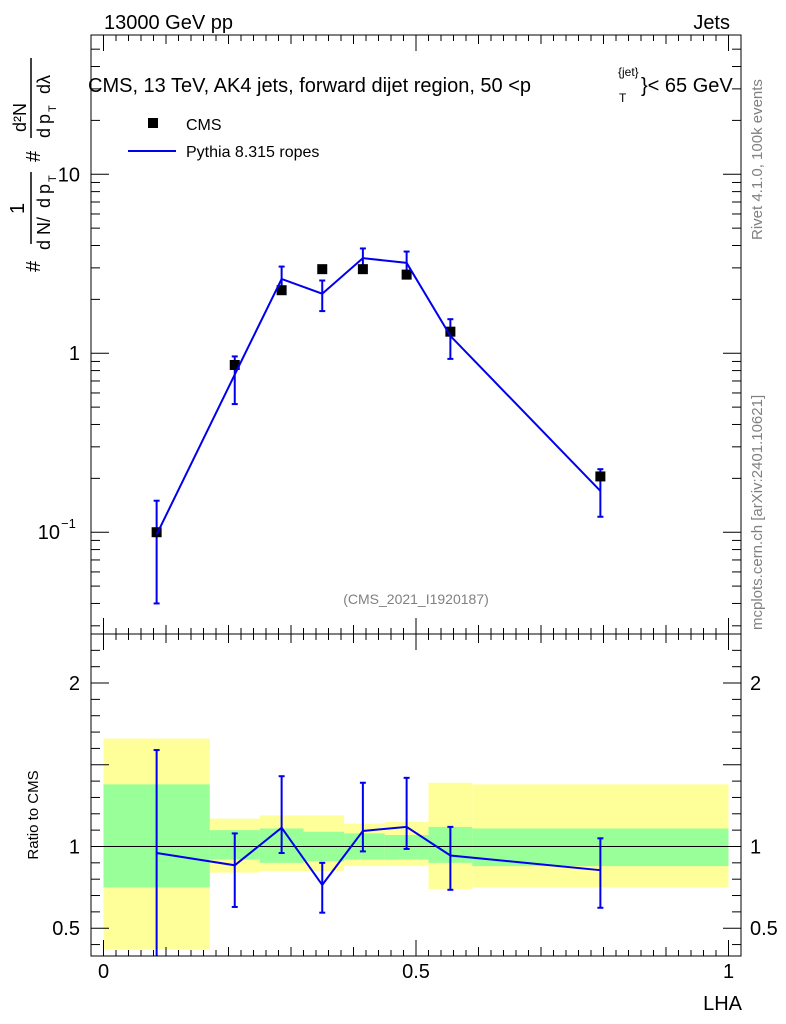 The width and height of the screenshot is (786, 1024). I want to click on main-ytick-exp-0: −1, so click(68, 523).